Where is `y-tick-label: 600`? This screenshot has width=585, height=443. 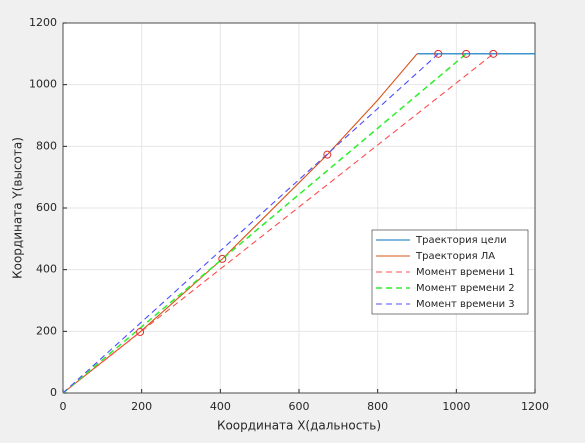 y-tick-label: 600 is located at coordinates (46, 207).